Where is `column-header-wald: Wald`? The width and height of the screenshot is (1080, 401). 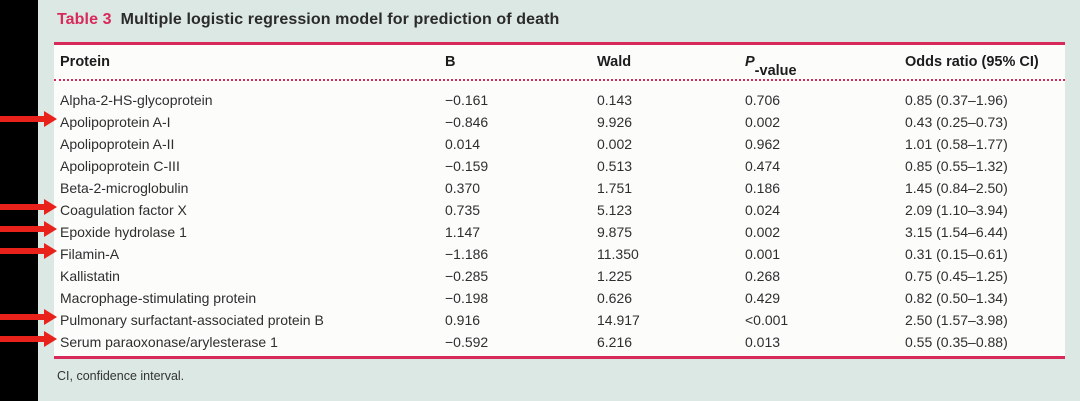
column-header-wald: Wald is located at coordinates (614, 62).